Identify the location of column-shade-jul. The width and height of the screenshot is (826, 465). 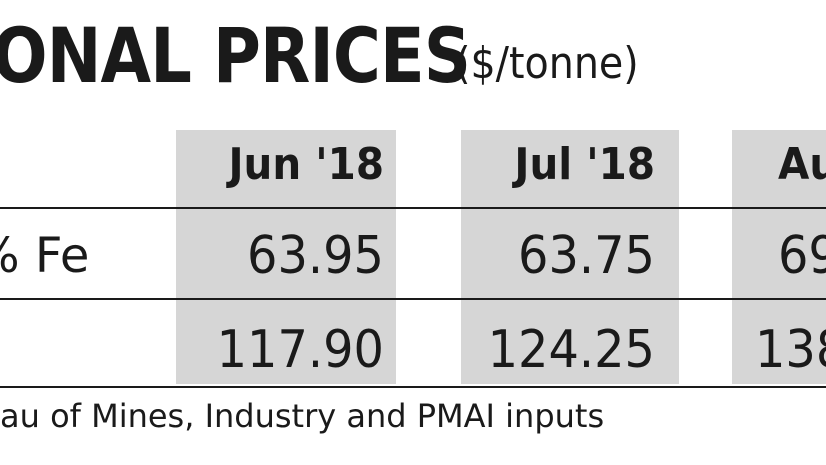
(570, 257).